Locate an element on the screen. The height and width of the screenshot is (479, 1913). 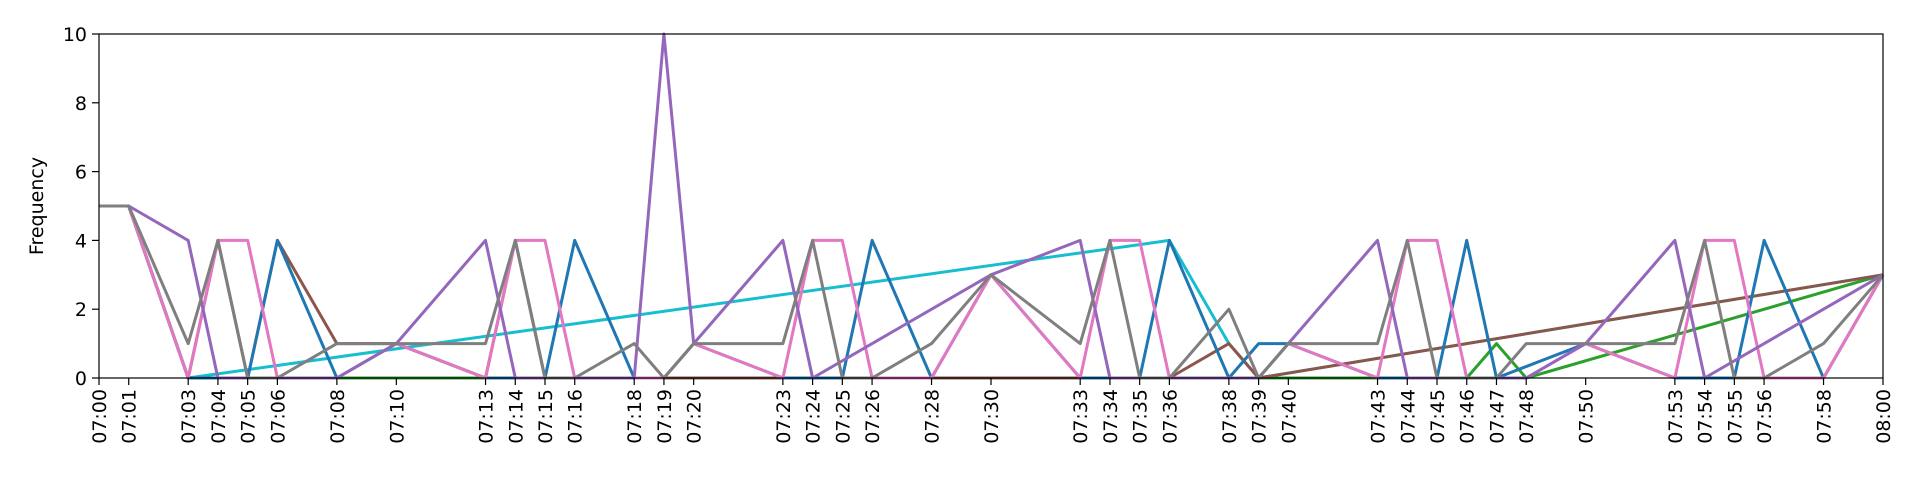
x-tick-label: 07:48 is located at coordinates (1527, 416).